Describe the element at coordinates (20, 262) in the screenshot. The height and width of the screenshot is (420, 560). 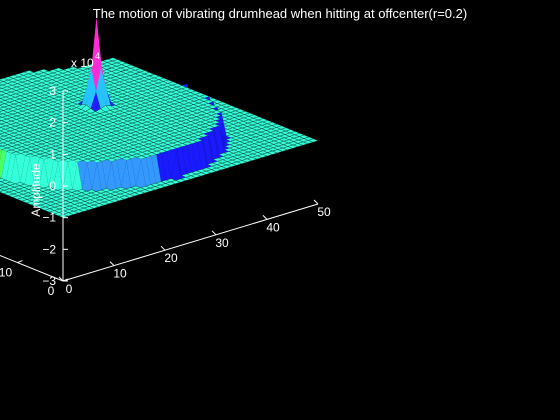
I see `y-tick-mark` at that location.